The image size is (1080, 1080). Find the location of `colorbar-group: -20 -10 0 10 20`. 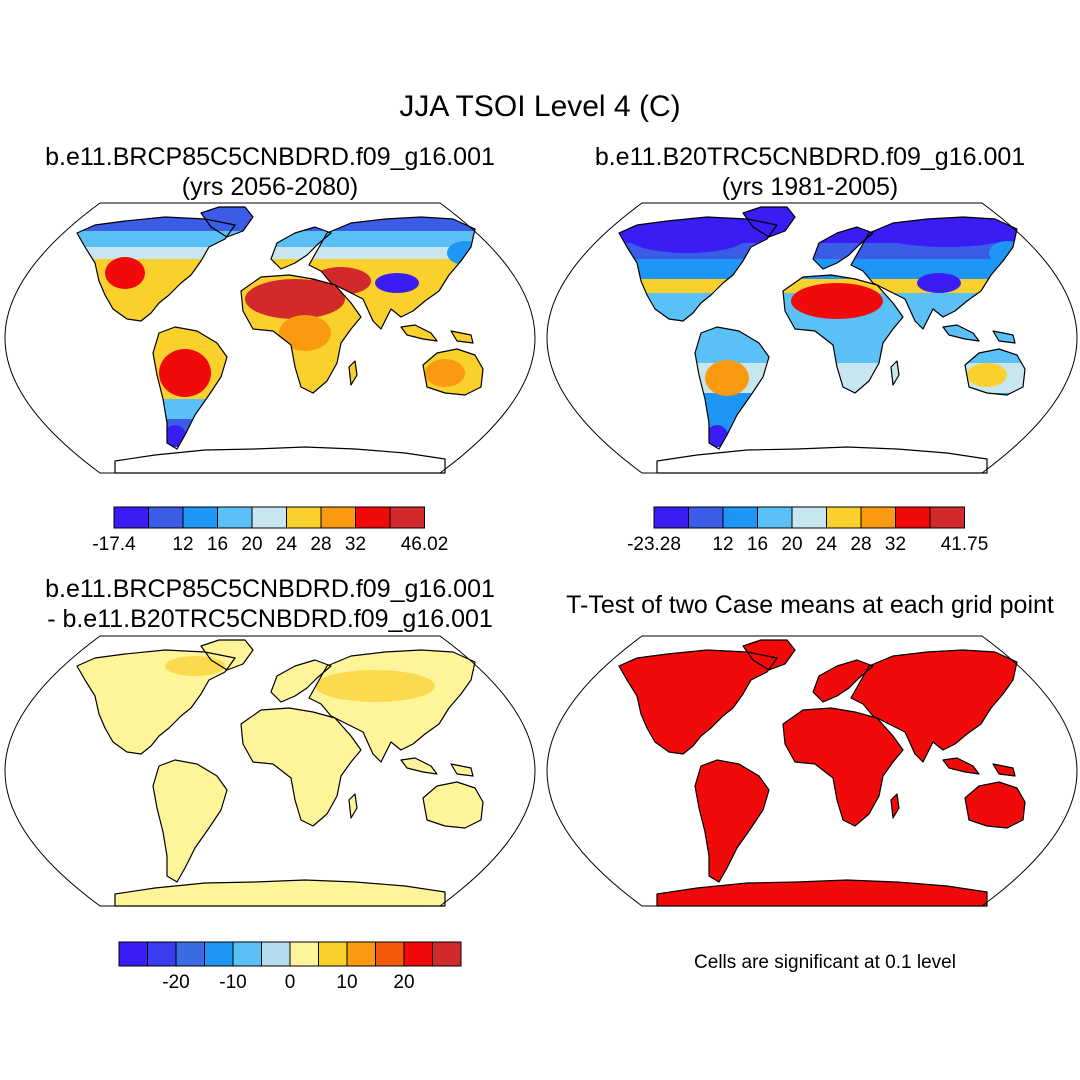

colorbar-group: -20 -10 0 10 20 is located at coordinates (290, 967).